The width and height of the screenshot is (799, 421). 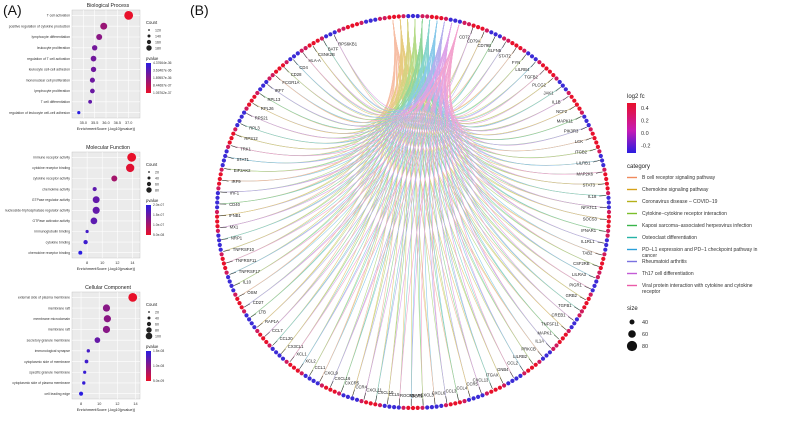 What do you see at coordinates (162, 86) in the screenshot?
I see `bp-color-legend-tick: 8.44687e-37` at bounding box center [162, 86].